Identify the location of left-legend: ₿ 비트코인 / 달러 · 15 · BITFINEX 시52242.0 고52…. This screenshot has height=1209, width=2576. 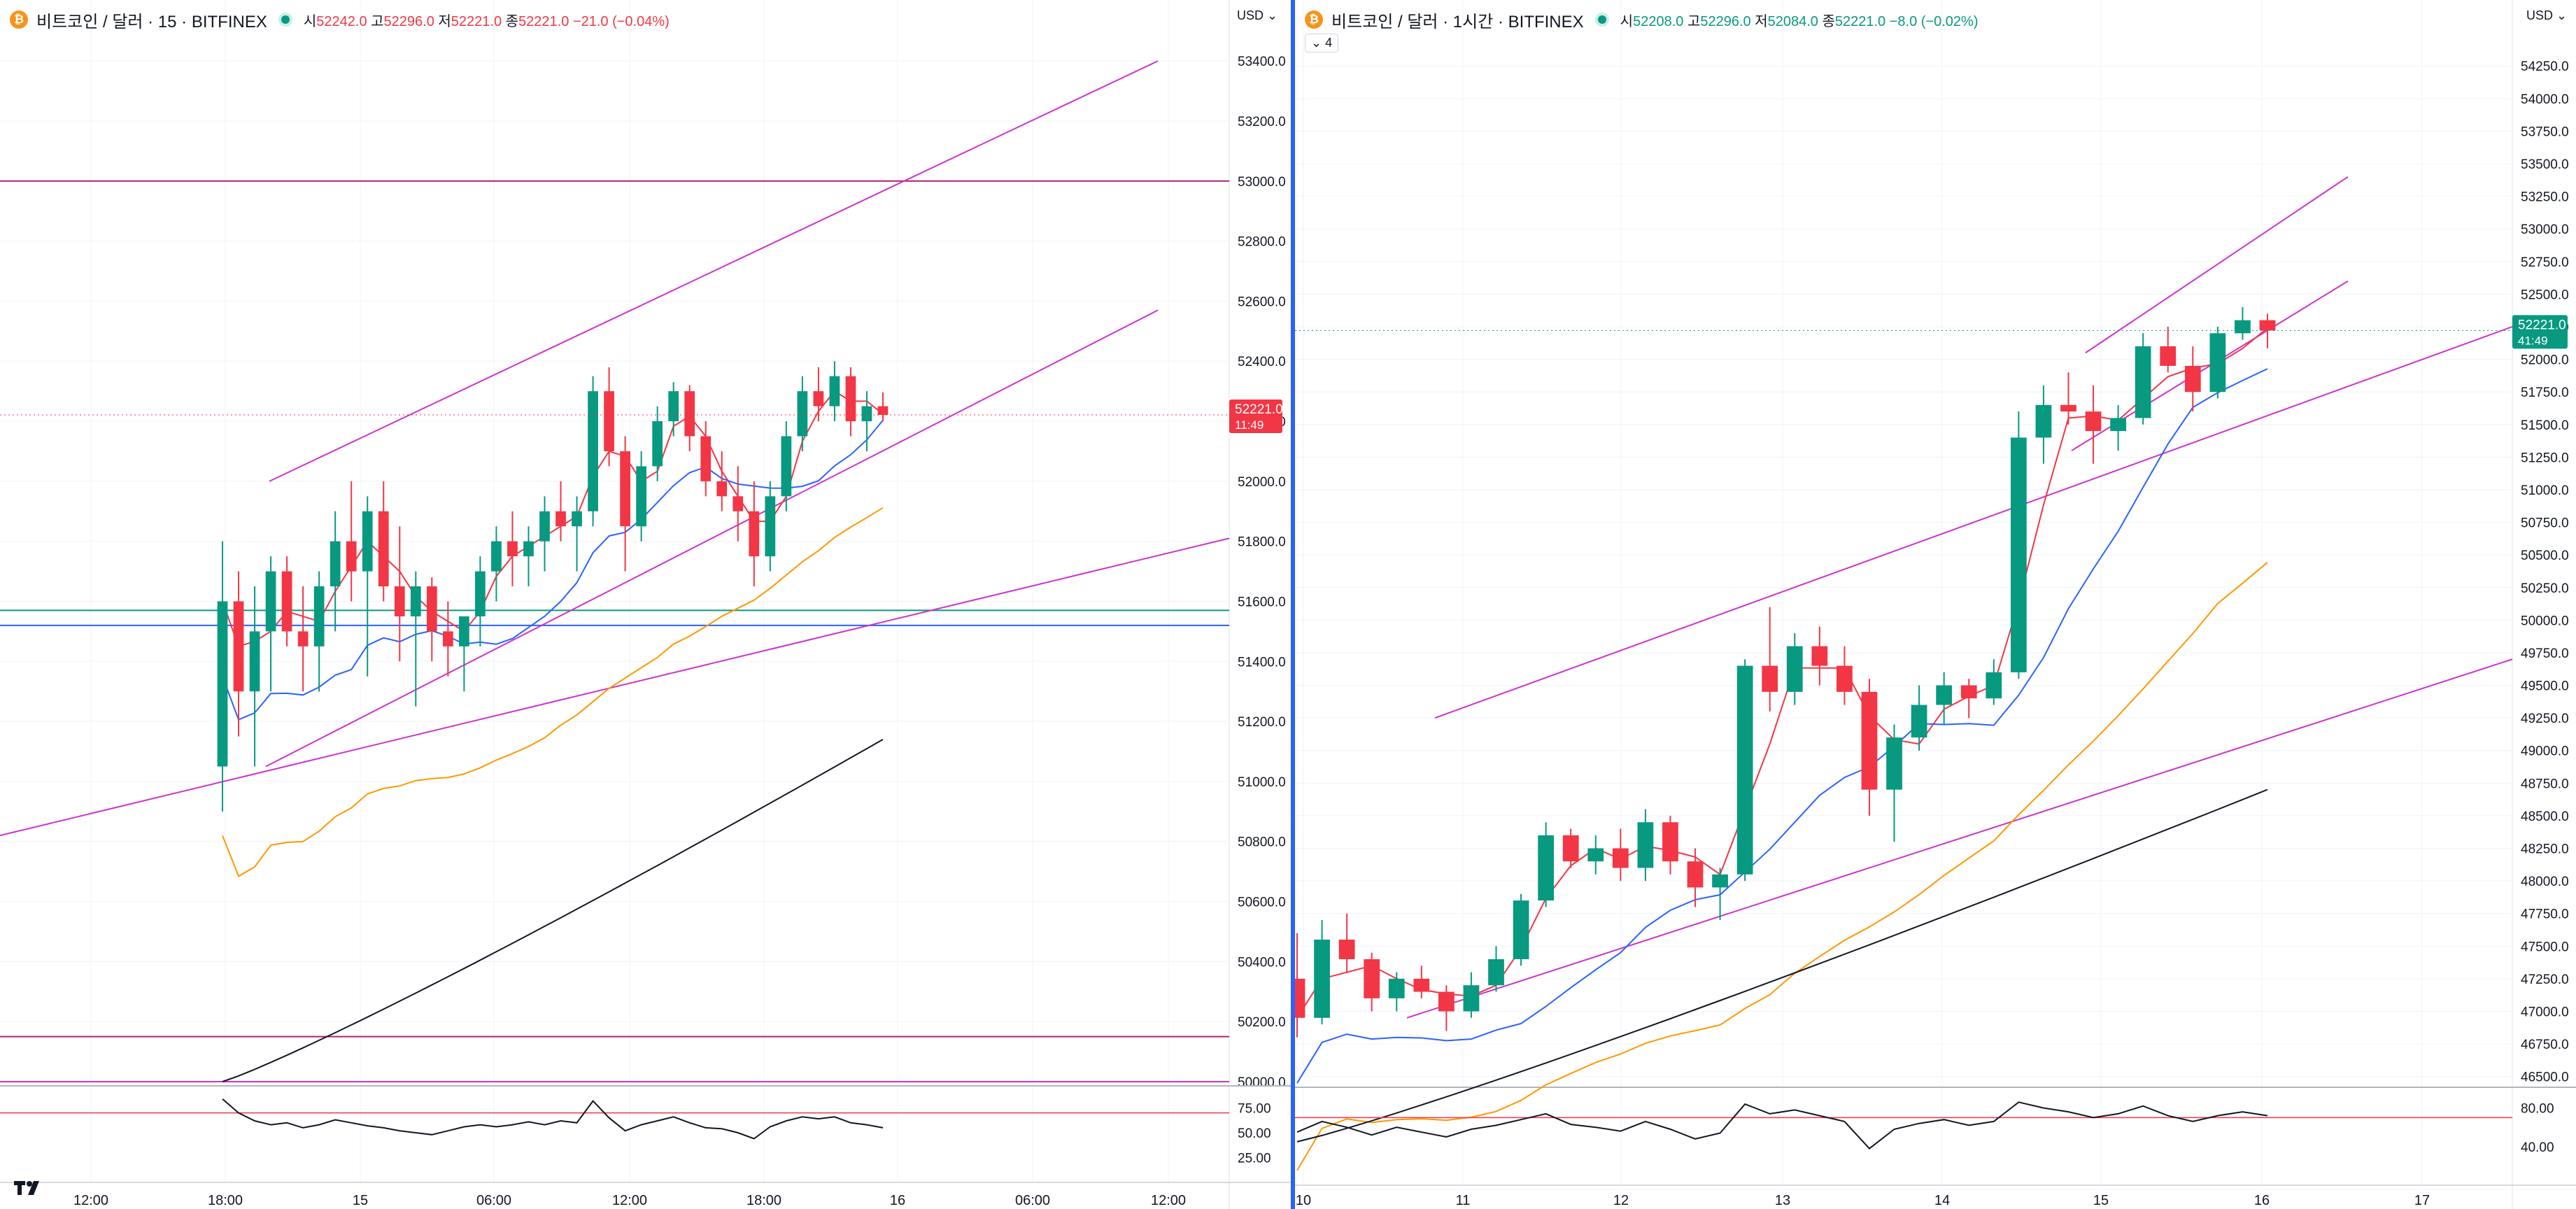
(340, 19).